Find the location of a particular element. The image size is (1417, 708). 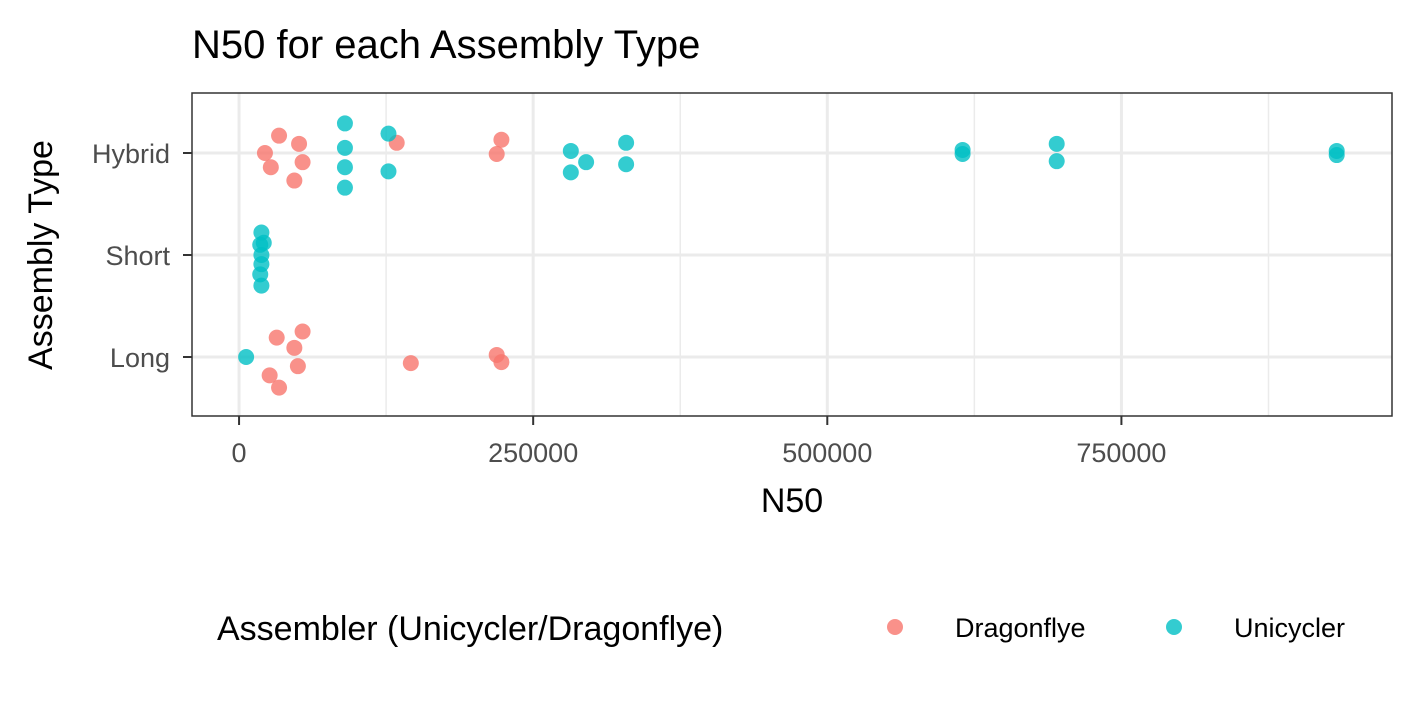

y-axis: Long Short Hybrid is located at coordinates (142, 256).